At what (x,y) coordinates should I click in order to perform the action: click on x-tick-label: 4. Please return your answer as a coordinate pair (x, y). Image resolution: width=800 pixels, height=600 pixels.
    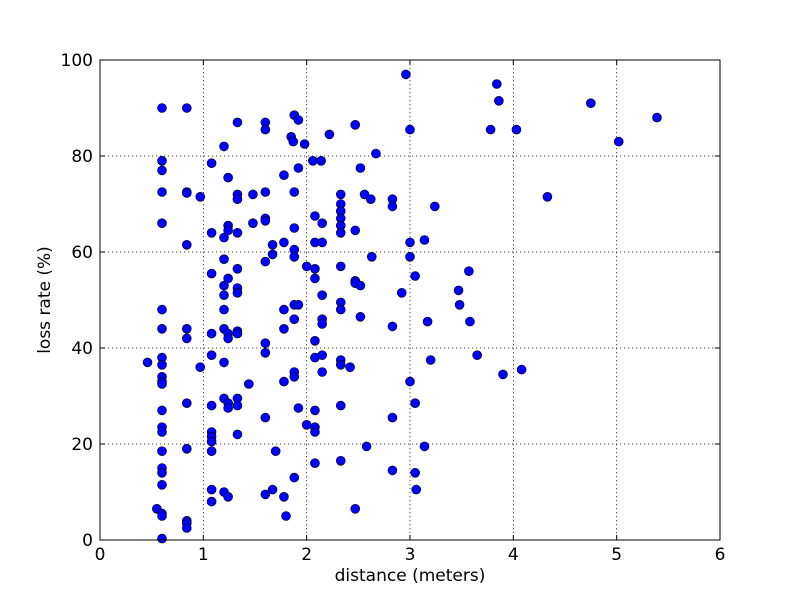
    Looking at the image, I should click on (513, 555).